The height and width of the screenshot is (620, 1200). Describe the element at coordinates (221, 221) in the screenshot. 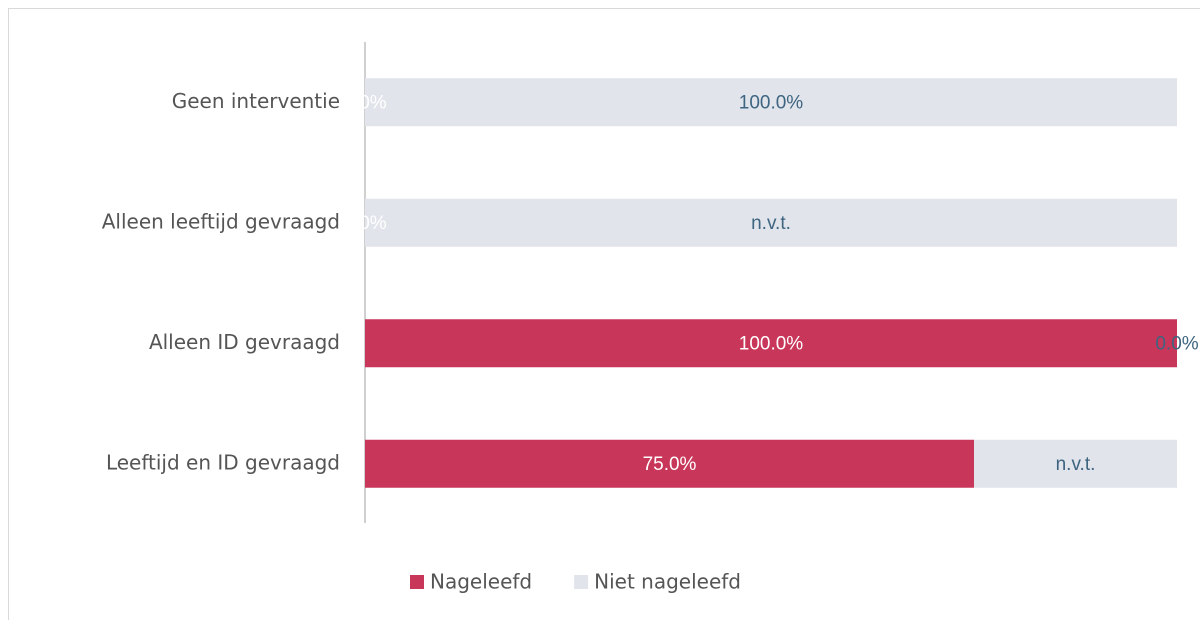

I see `category-label: Alleen leeftijd gevraagd` at that location.